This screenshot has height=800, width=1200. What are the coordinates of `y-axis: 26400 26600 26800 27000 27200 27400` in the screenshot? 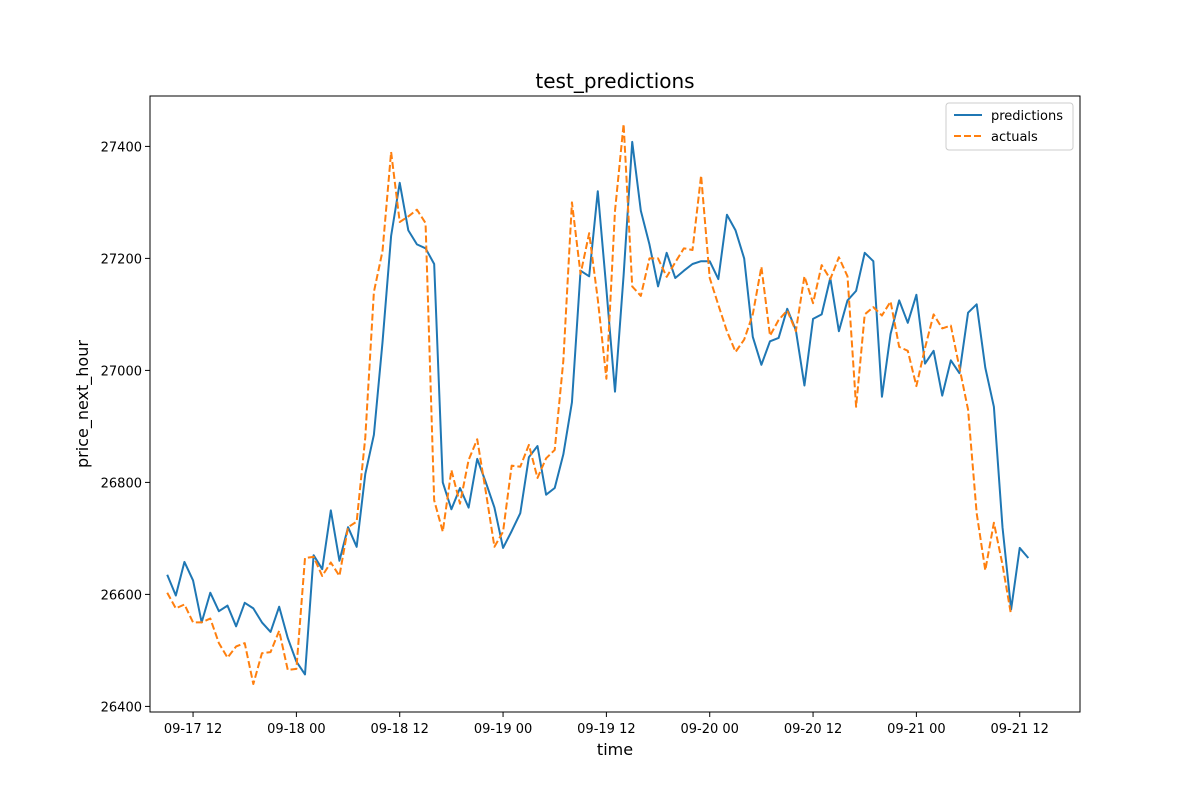 It's located at (125, 427).